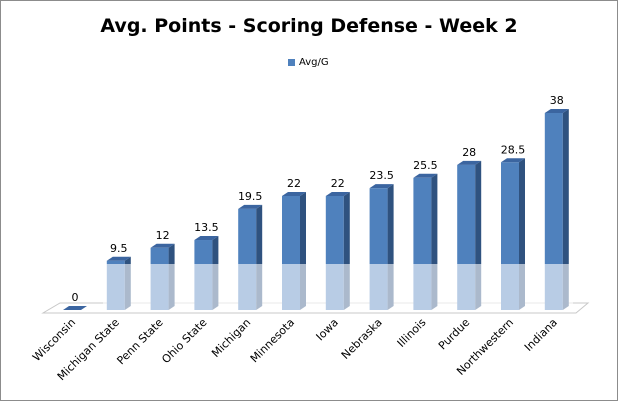  Describe the element at coordinates (362, 339) in the screenshot. I see `x-tick-label: Nebraska` at that location.